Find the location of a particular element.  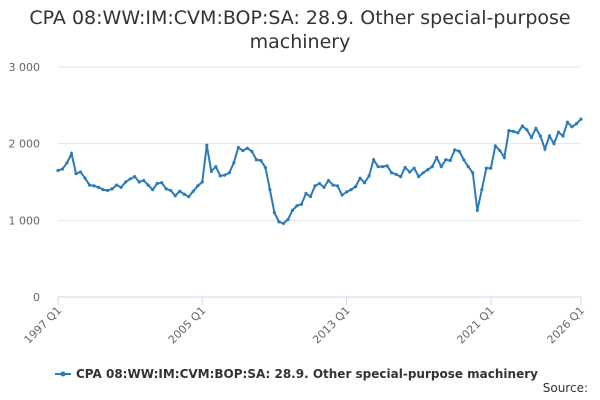

x-tick-label: 2005 Q1 is located at coordinates (187, 325).